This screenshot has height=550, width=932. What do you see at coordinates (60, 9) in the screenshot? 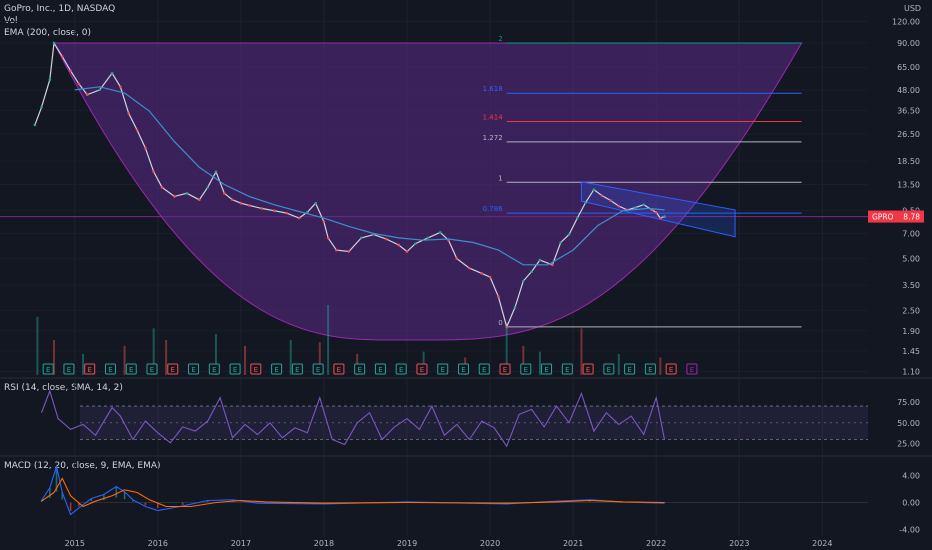
I see `symbol-legend: GoPro, Inc., 1D, NASDAQ` at bounding box center [60, 9].